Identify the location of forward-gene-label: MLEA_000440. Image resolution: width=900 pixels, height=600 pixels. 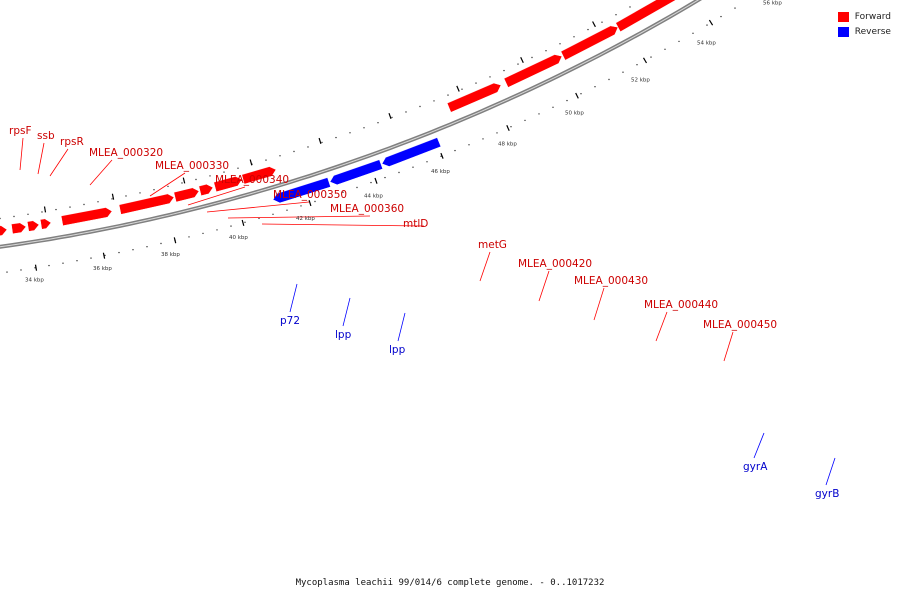
(681, 305).